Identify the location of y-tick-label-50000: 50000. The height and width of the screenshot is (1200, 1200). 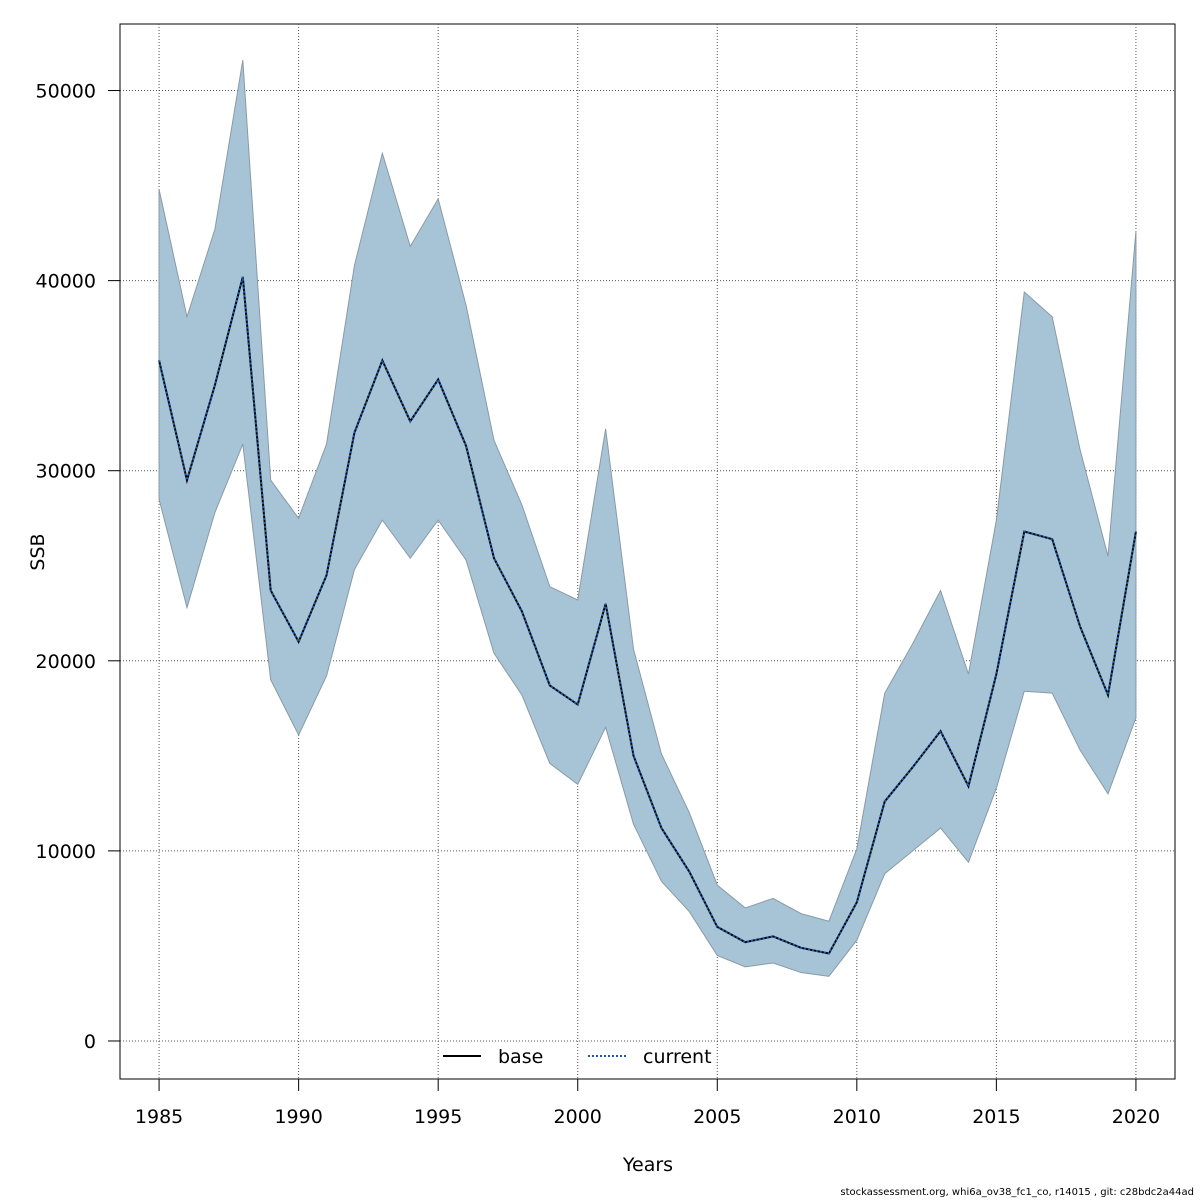
(66, 92).